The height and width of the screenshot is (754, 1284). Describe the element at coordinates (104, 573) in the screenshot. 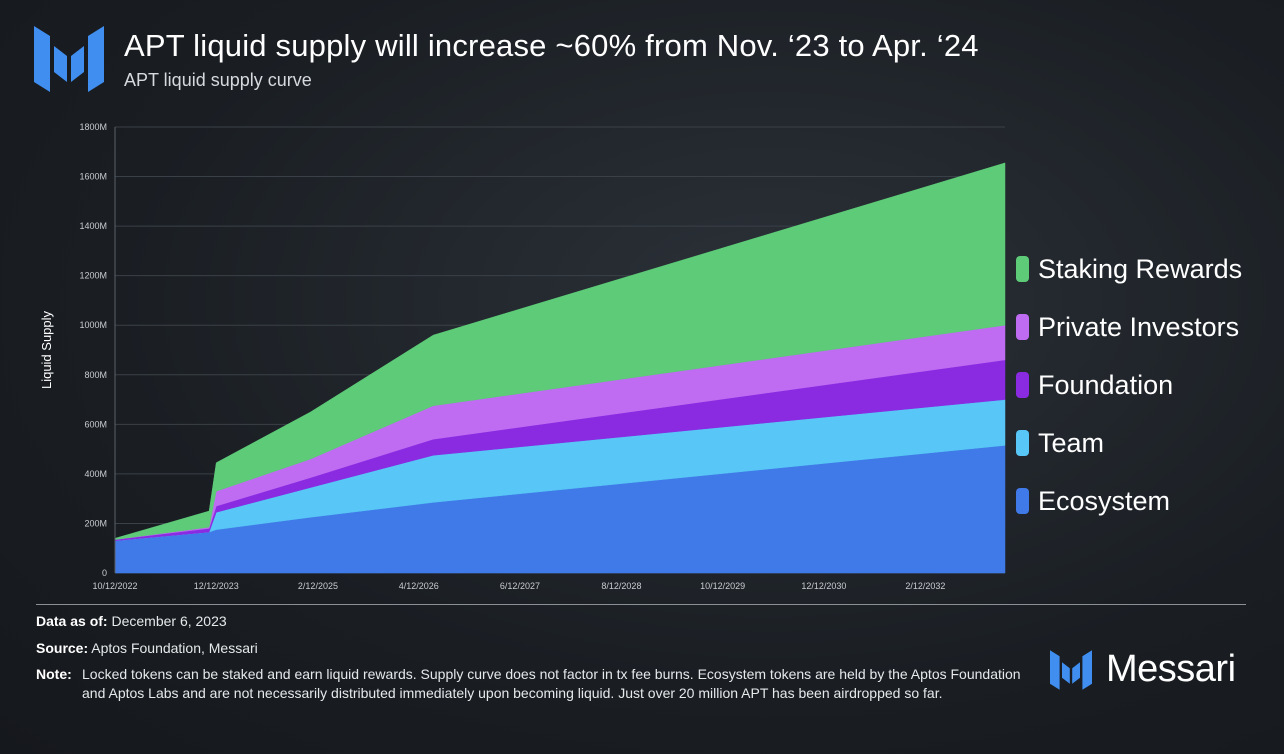

I see `y-tick-label: 0` at that location.